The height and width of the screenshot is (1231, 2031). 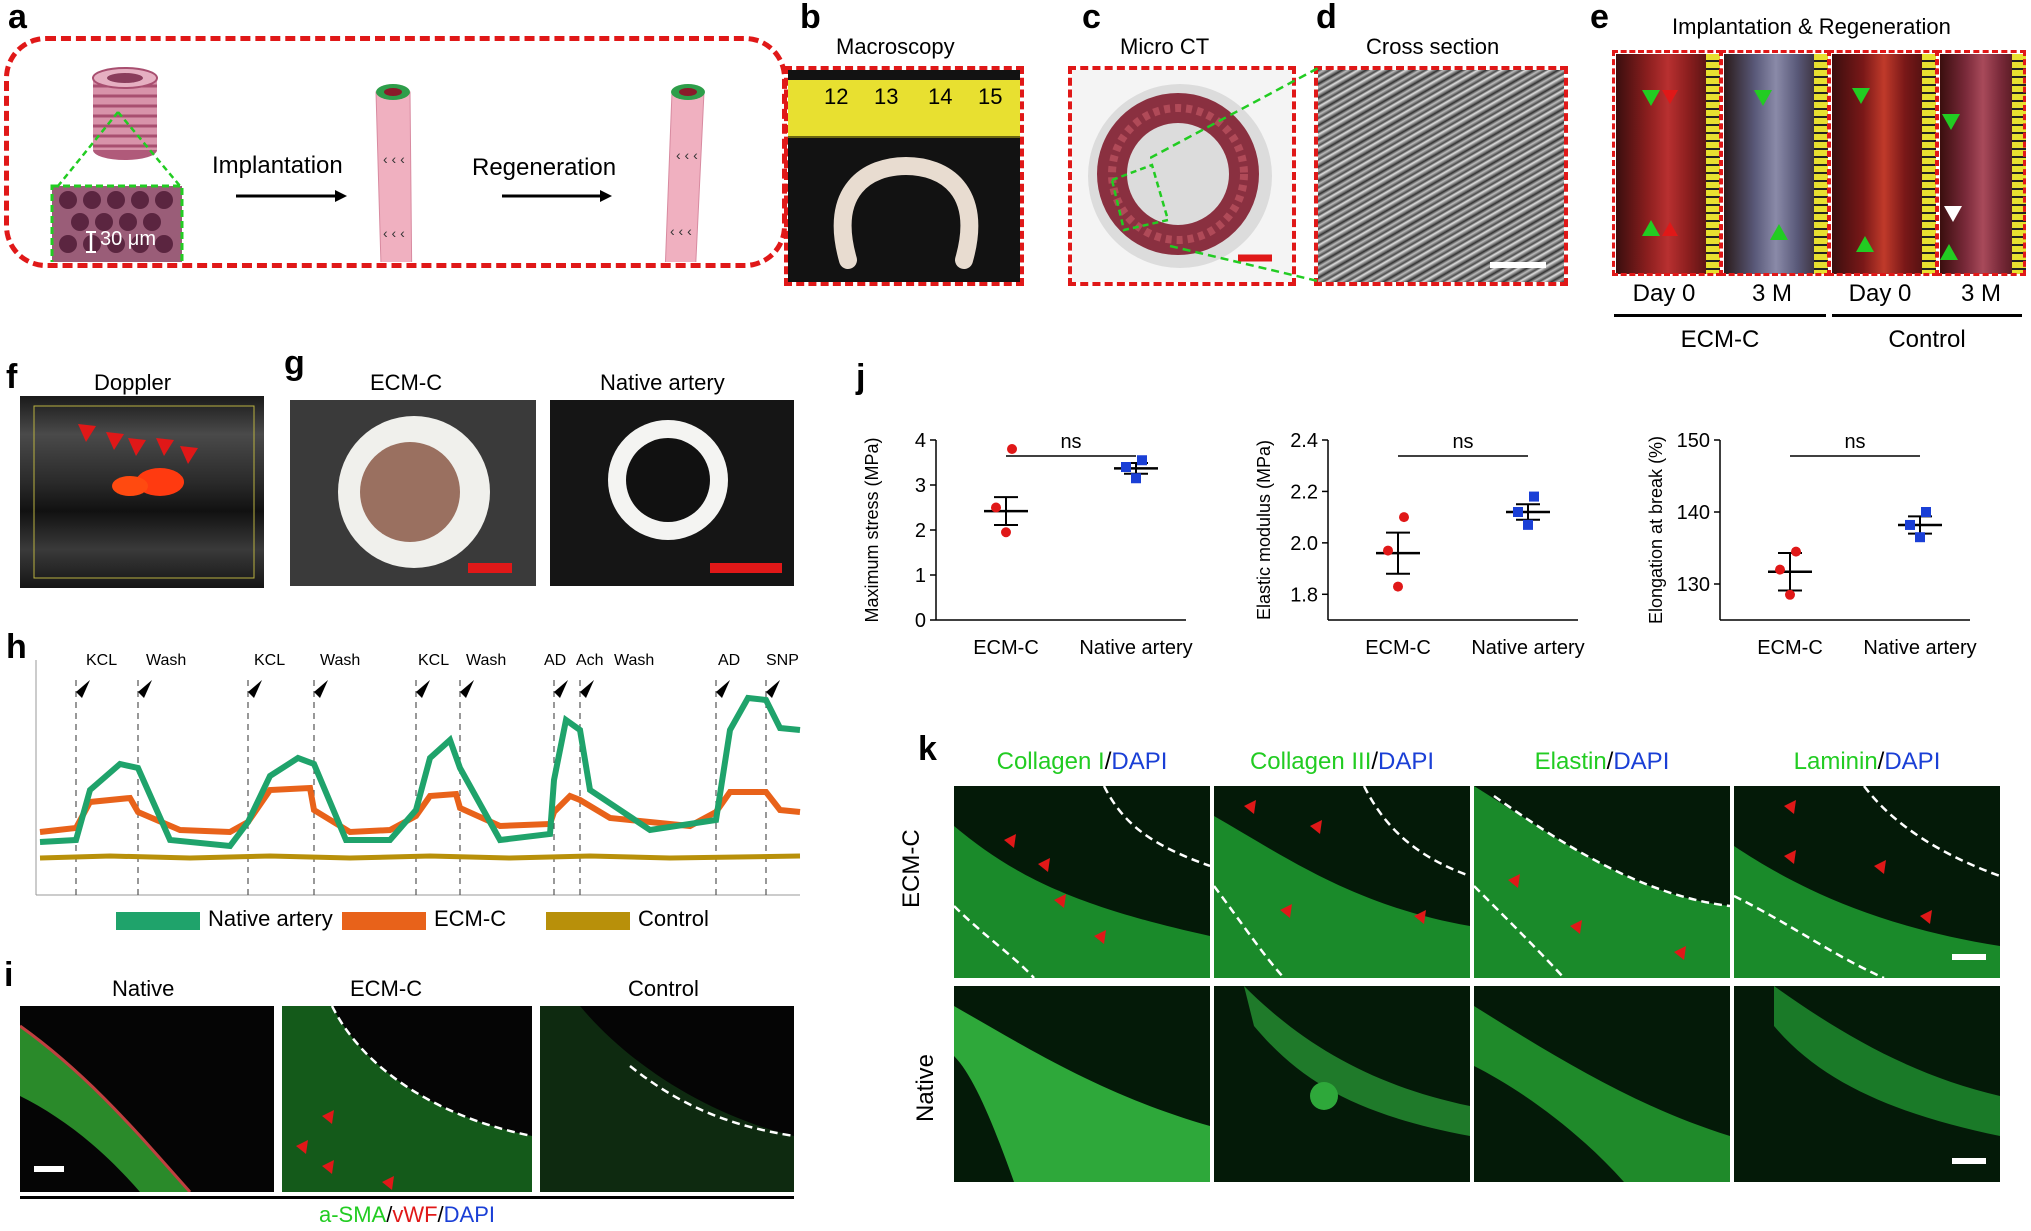 I want to click on ecm-crosssection-photo, so click(x=413, y=493).